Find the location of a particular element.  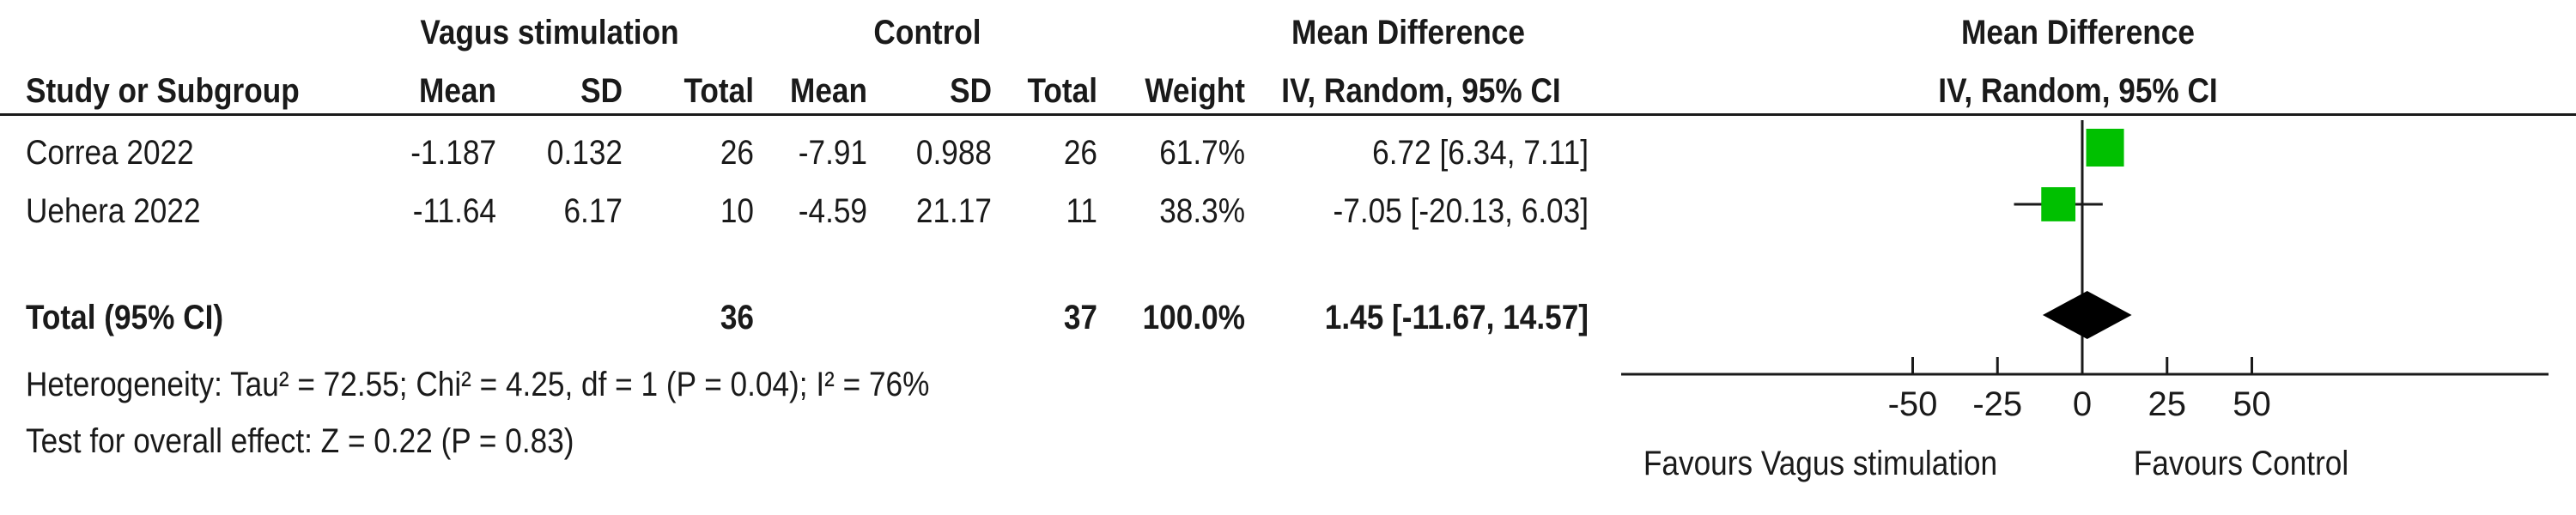

b-mean-value: -4.59 is located at coordinates (832, 211).